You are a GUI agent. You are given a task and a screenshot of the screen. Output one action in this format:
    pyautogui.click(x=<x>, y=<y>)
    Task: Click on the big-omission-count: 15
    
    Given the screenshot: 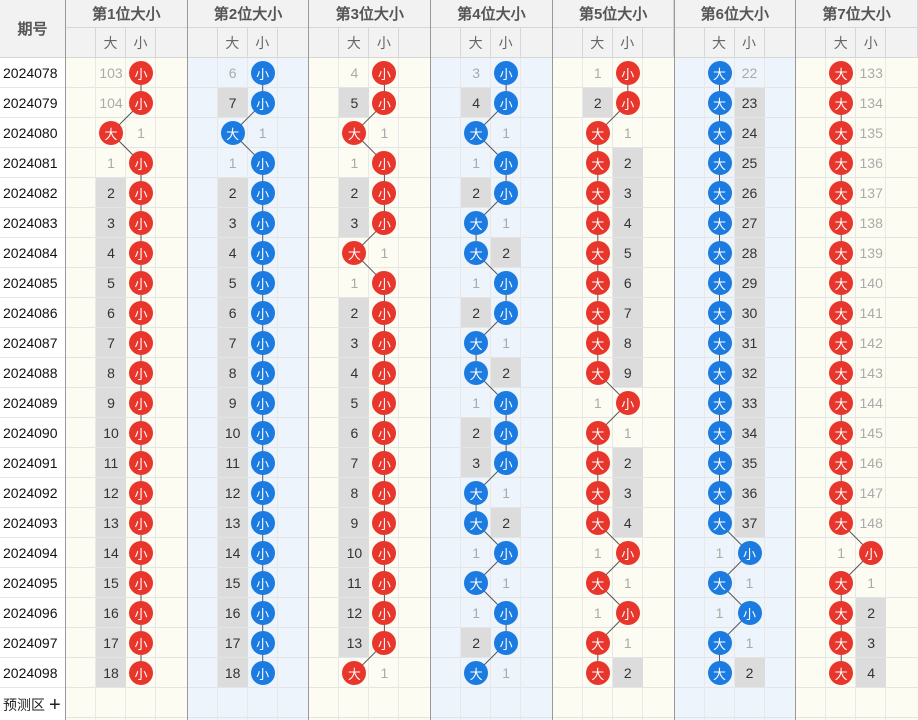 What is the action you would take?
    pyautogui.click(x=232, y=582)
    